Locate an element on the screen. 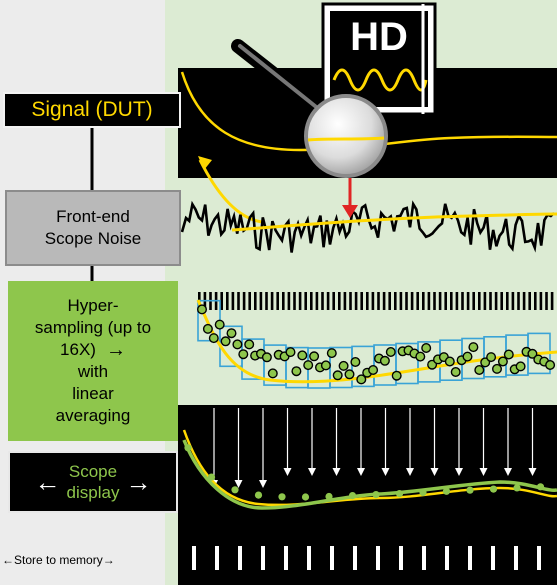 Image resolution: width=557 pixels, height=585 pixels. signal-label: Signal (DUT) is located at coordinates (92, 109).